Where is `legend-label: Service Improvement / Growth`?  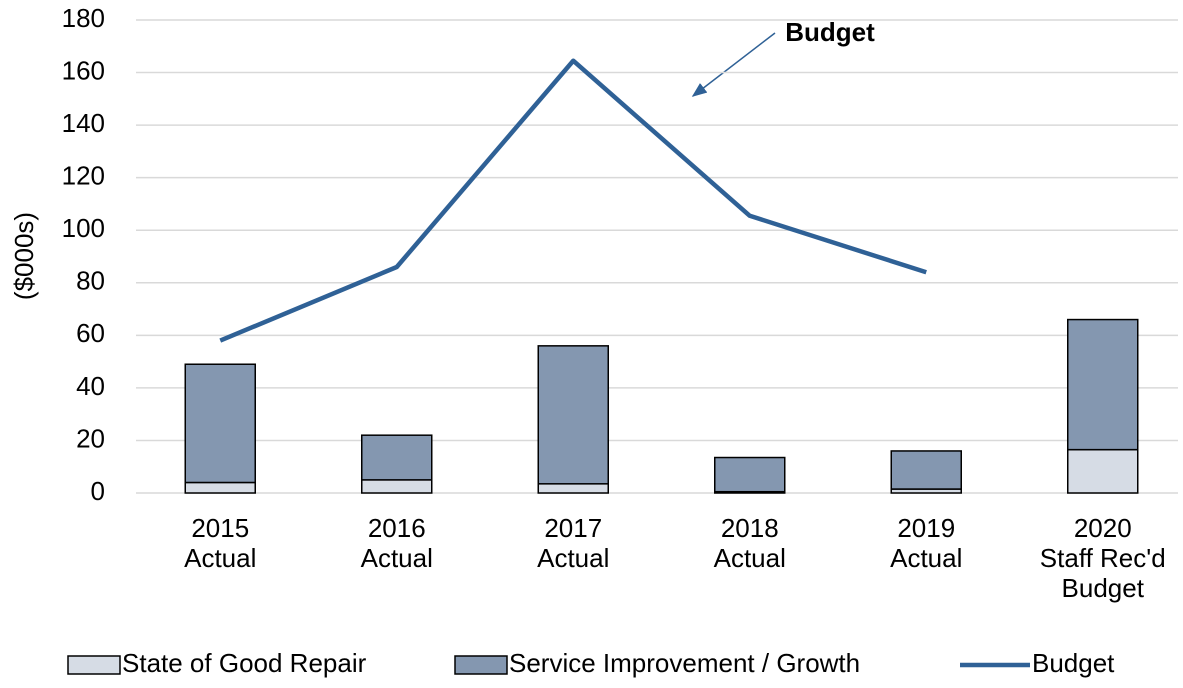
legend-label: Service Improvement / Growth is located at coordinates (684, 663).